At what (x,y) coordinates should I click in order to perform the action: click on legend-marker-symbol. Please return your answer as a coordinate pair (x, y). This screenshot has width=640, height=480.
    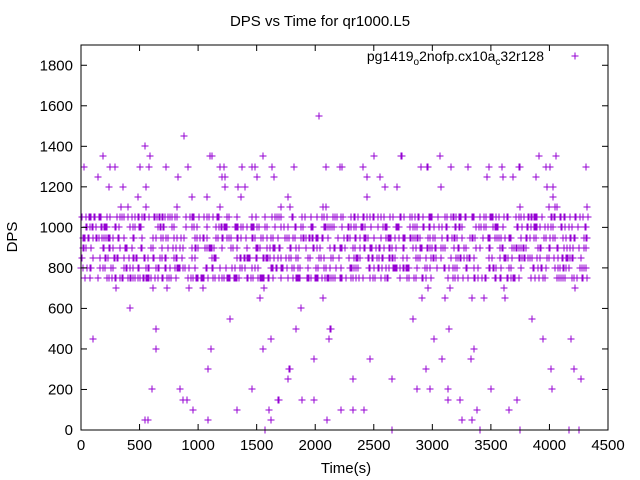
    Looking at the image, I should click on (575, 56).